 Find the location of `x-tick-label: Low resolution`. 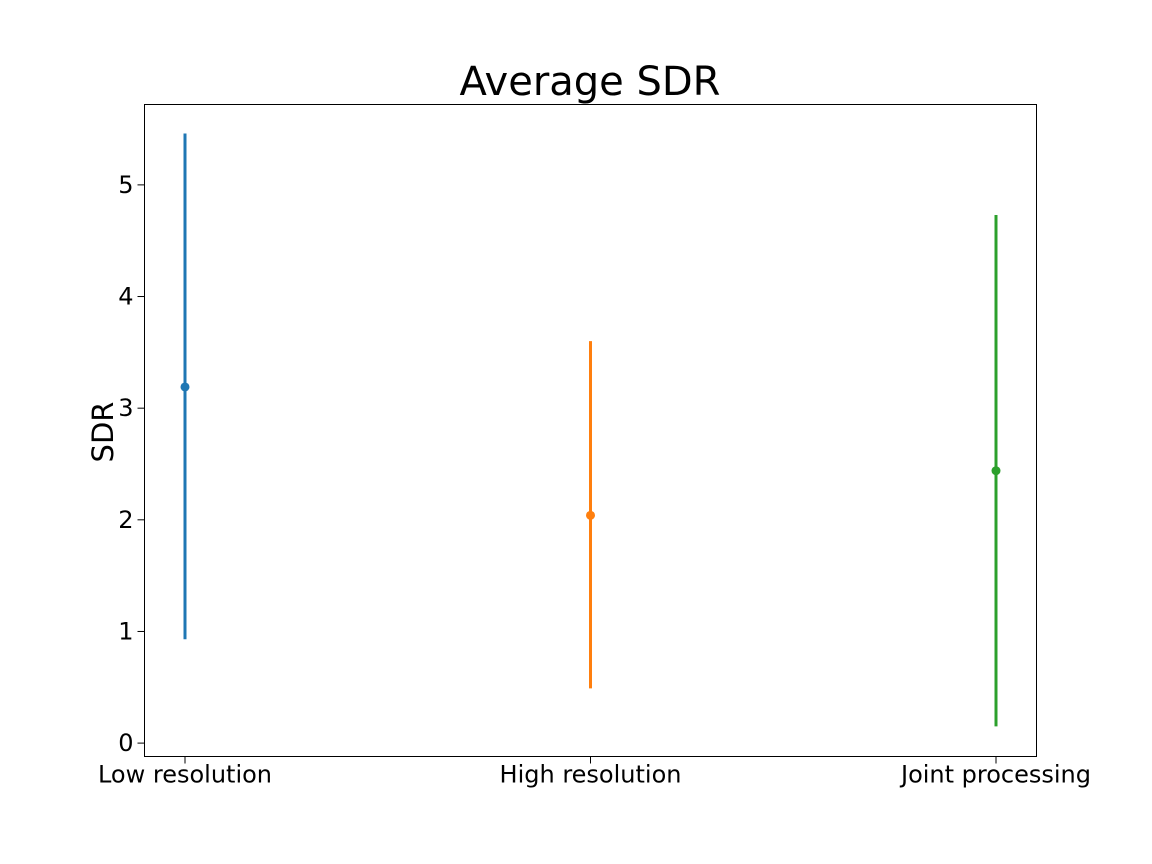

x-tick-label: Low resolution is located at coordinates (185, 775).